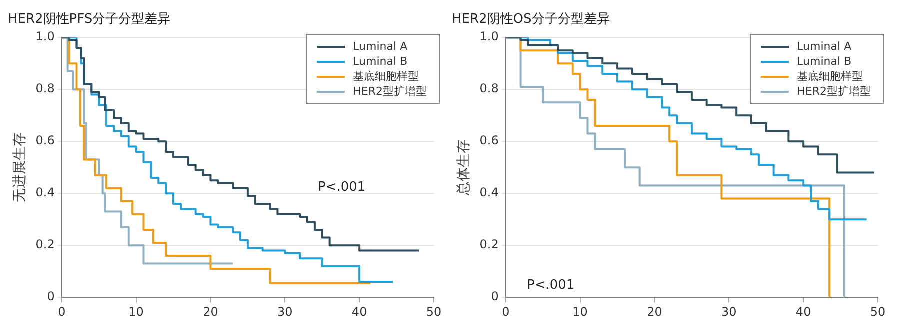  I want to click on y-axis-title: 无进展生存, so click(20, 167).